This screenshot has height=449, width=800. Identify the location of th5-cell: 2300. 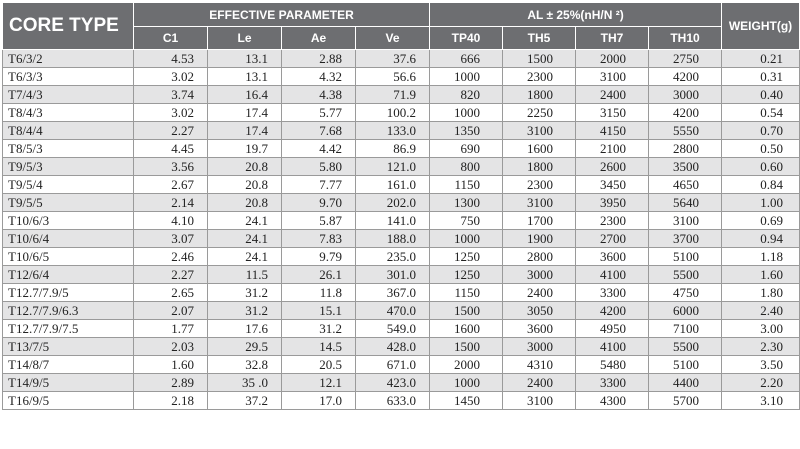
(539, 76).